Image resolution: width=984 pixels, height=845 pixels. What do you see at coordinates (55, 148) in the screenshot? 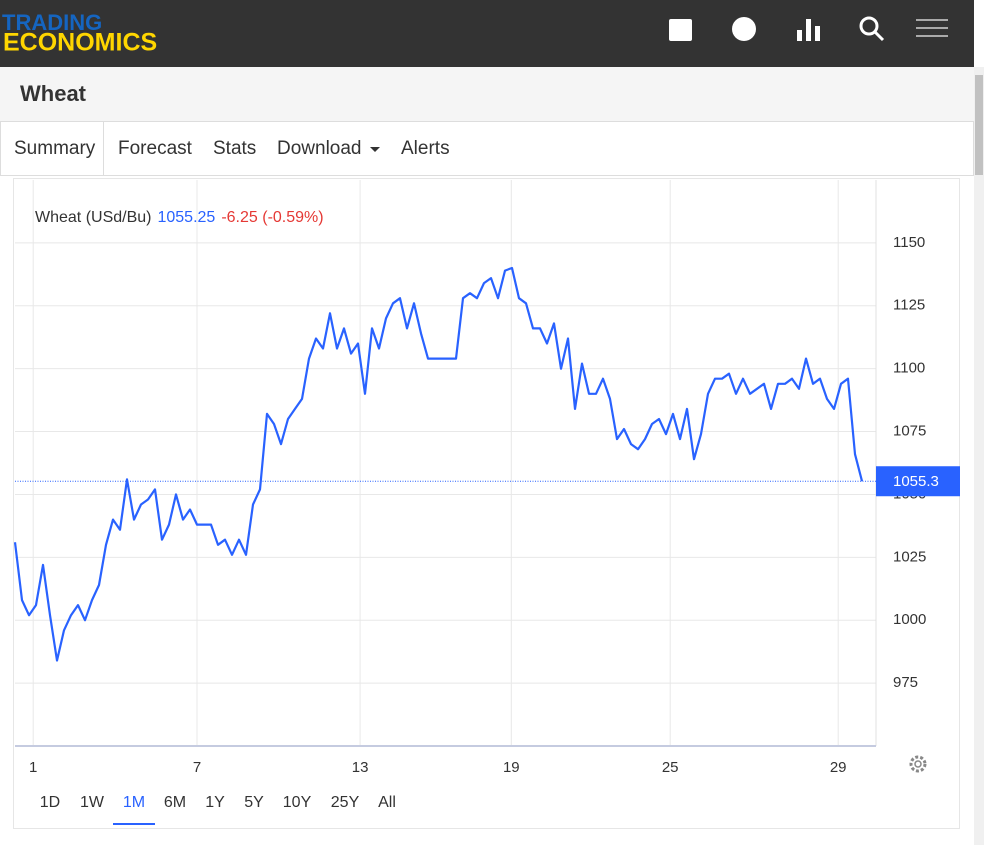
I see `tab: Summary` at bounding box center [55, 148].